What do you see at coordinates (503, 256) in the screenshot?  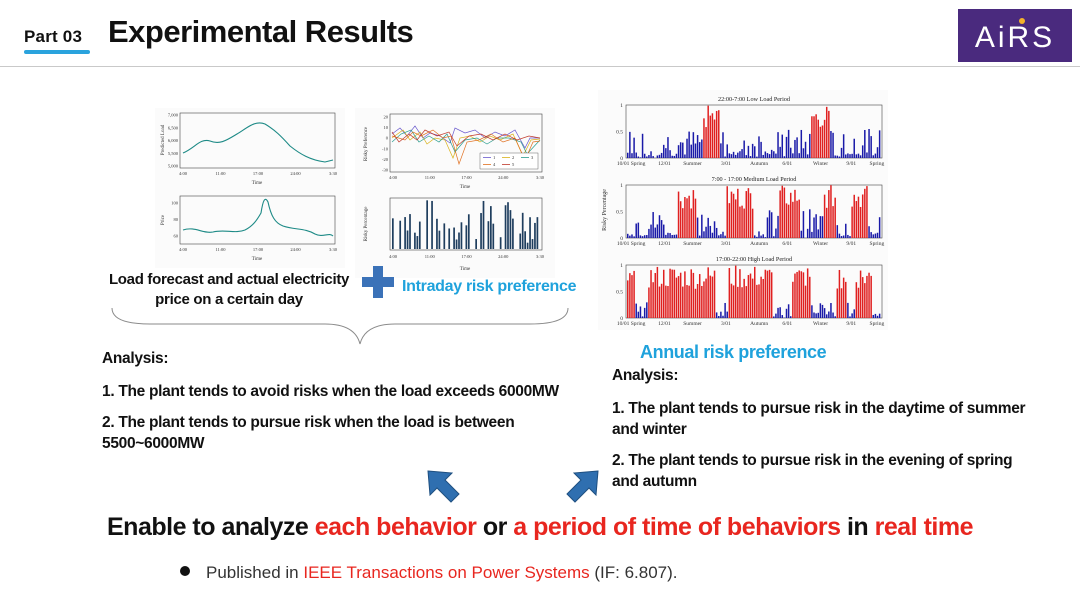 I see `risk-pct-xtick: 24:00` at bounding box center [503, 256].